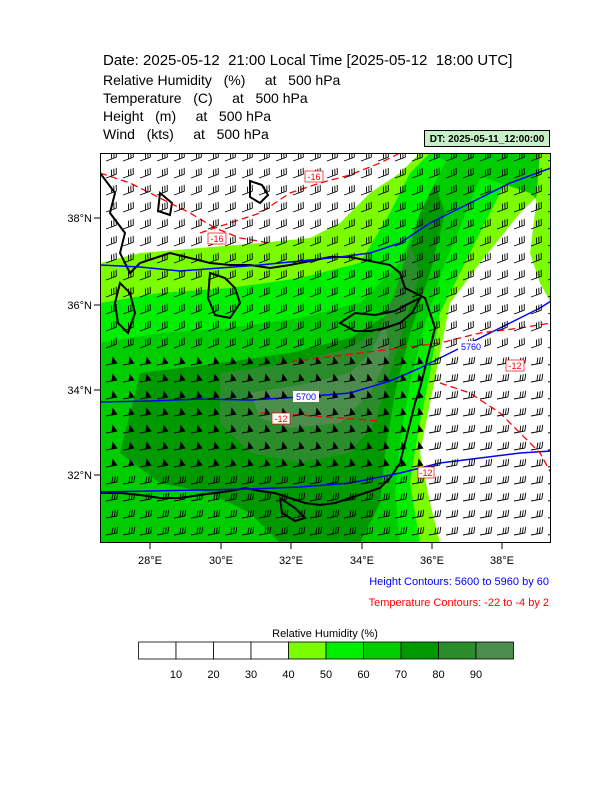  What do you see at coordinates (150, 561) in the screenshot?
I see `lon-label: 28°E` at bounding box center [150, 561].